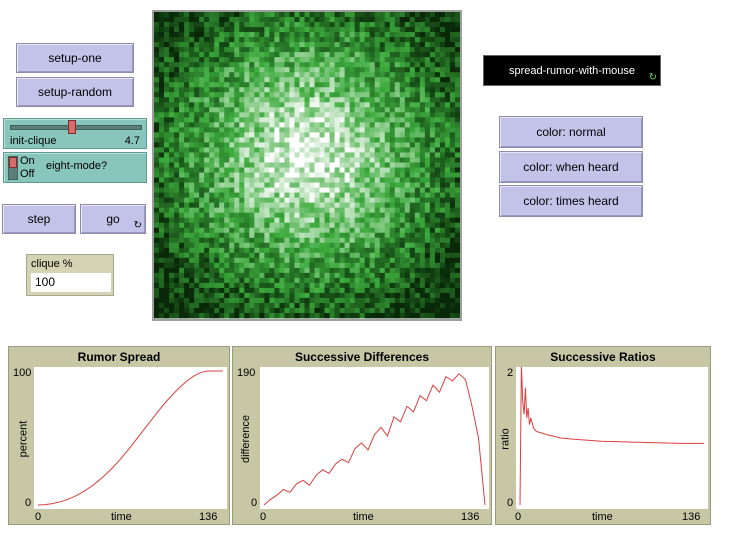 The image size is (745, 539). Describe the element at coordinates (571, 201) in the screenshot. I see `color-times-heard-button: color: times heard` at that location.